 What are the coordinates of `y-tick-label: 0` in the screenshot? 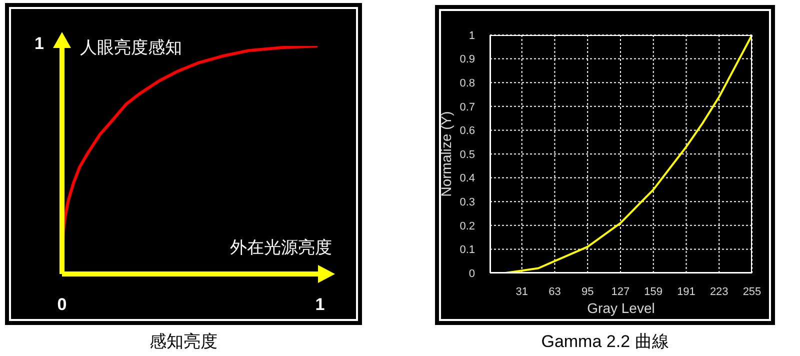 It's located at (471, 274).